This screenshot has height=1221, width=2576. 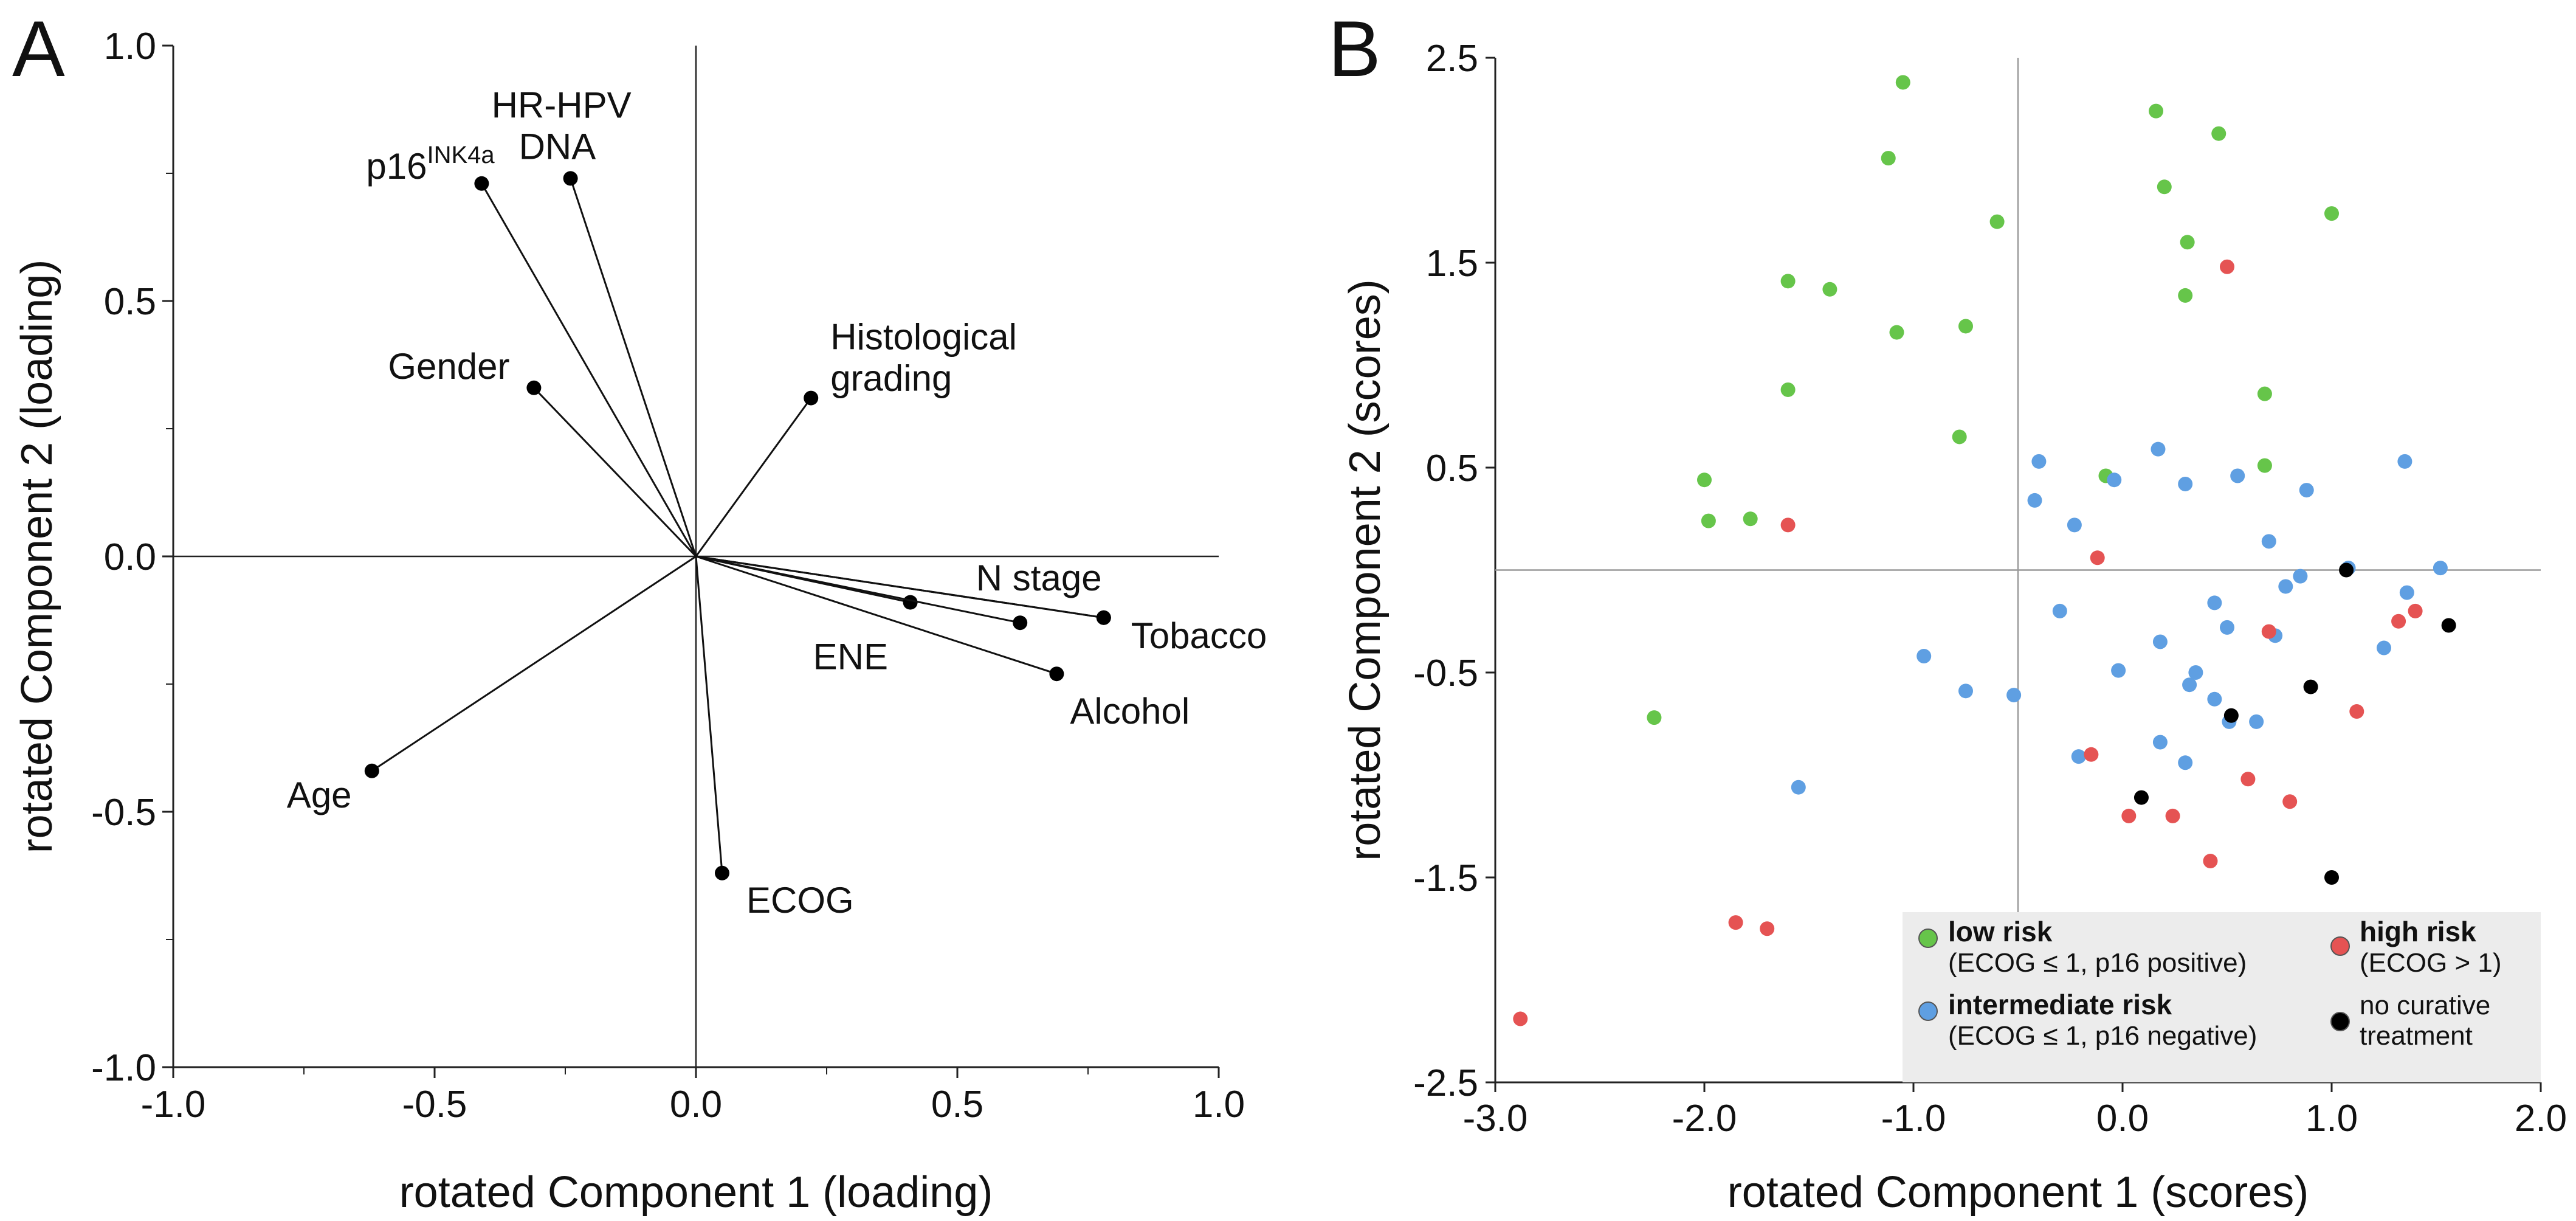 I want to click on vector-label-text: ECOG, so click(x=800, y=900).